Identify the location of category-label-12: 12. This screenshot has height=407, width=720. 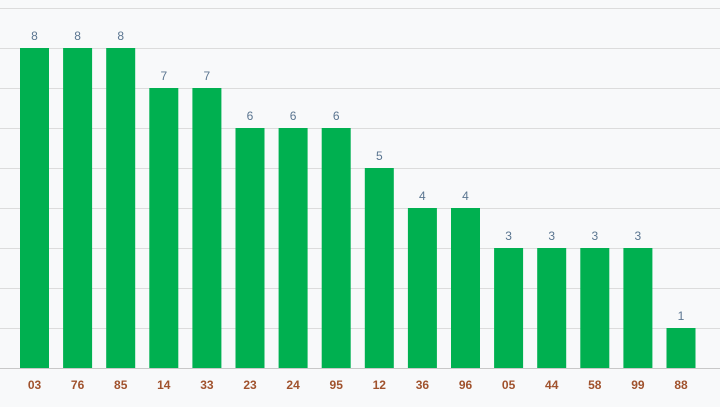
(380, 385).